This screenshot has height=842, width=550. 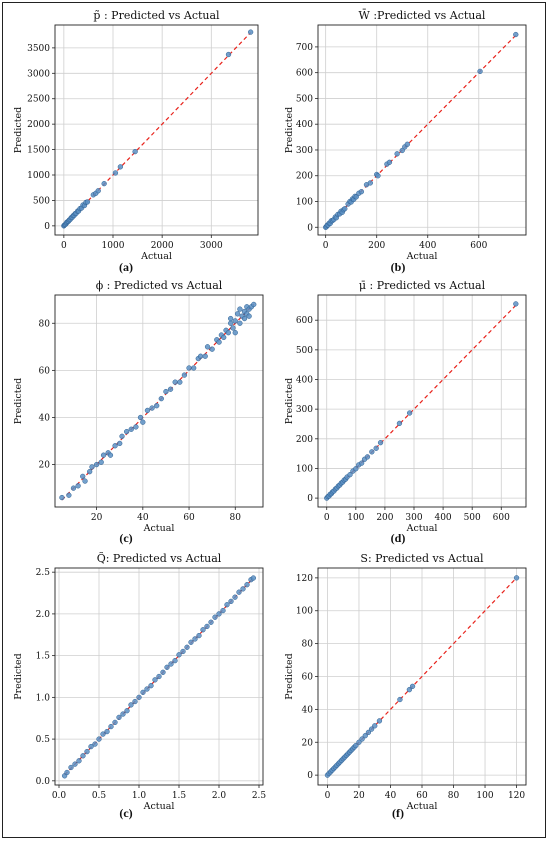 I want to click on y-tick-label: 500, so click(x=304, y=351).